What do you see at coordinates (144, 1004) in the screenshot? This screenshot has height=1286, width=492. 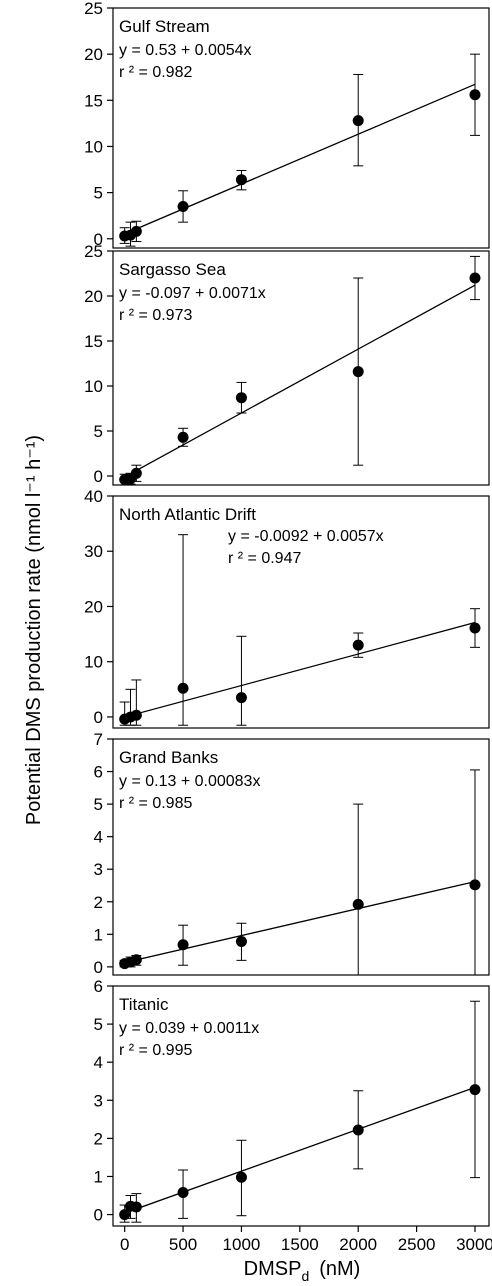 I see `panel-title: Titanic` at bounding box center [144, 1004].